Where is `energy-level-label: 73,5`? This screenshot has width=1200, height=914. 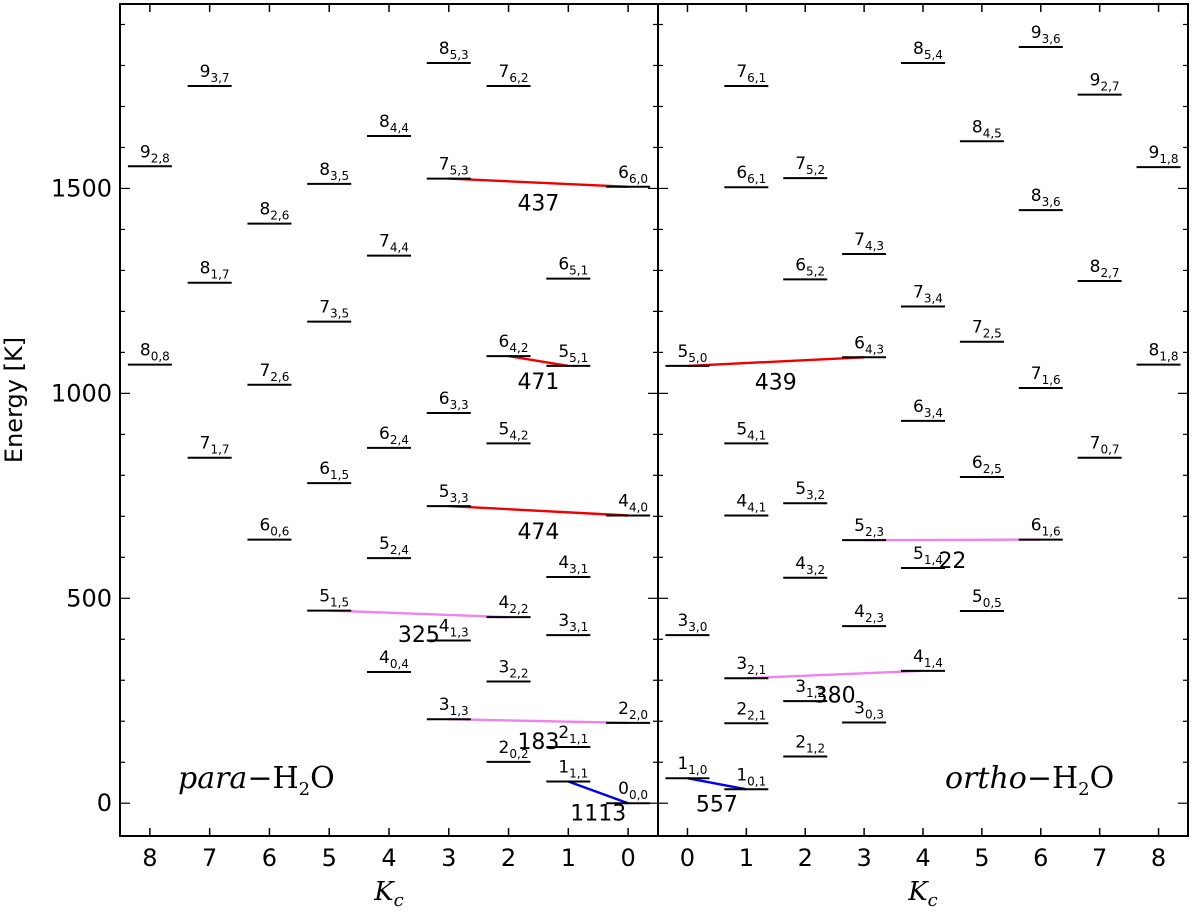
energy-level-label: 73,5 is located at coordinates (334, 309).